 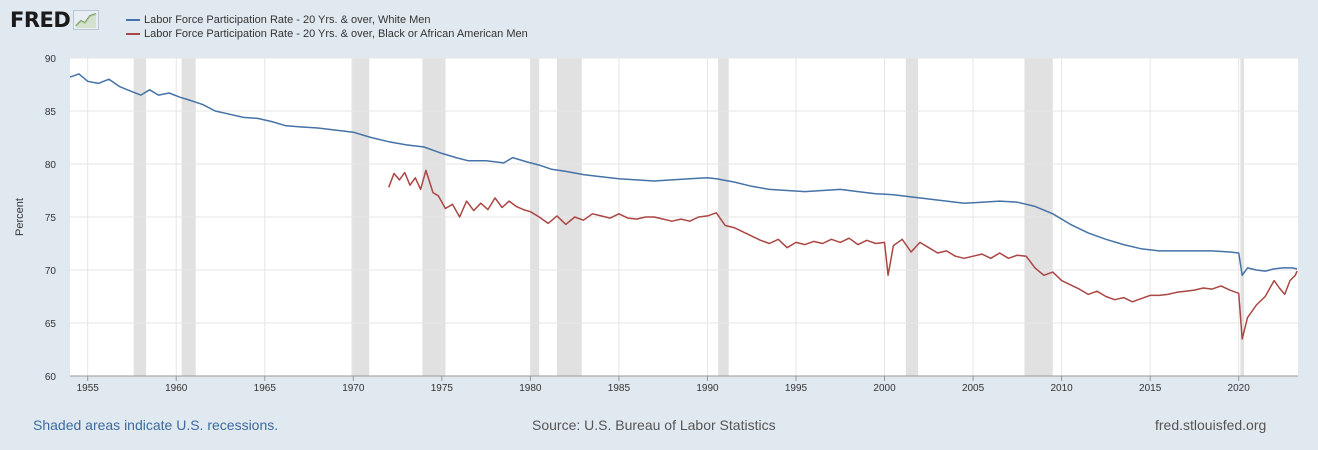 What do you see at coordinates (884, 388) in the screenshot?
I see `x-tick-label: 2000` at bounding box center [884, 388].